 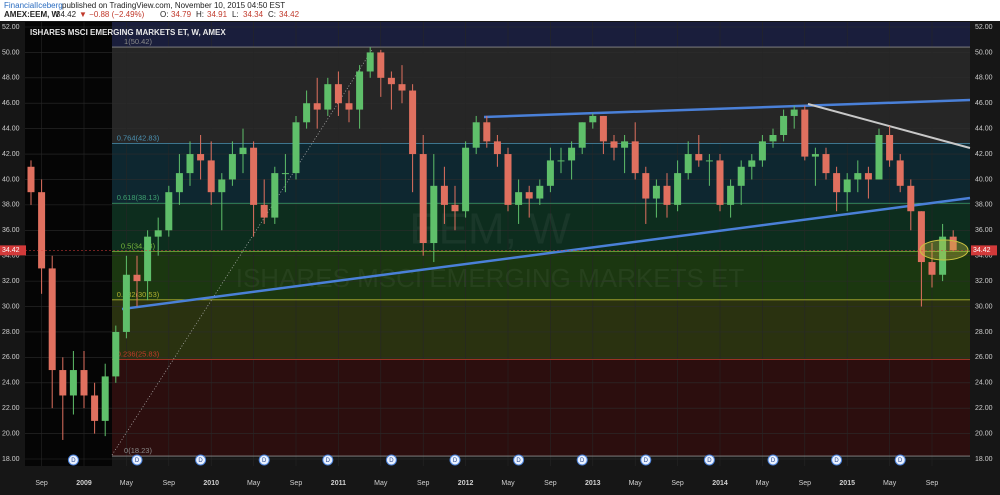 I want to click on y-tick-label: 50.00, so click(x=11, y=52).